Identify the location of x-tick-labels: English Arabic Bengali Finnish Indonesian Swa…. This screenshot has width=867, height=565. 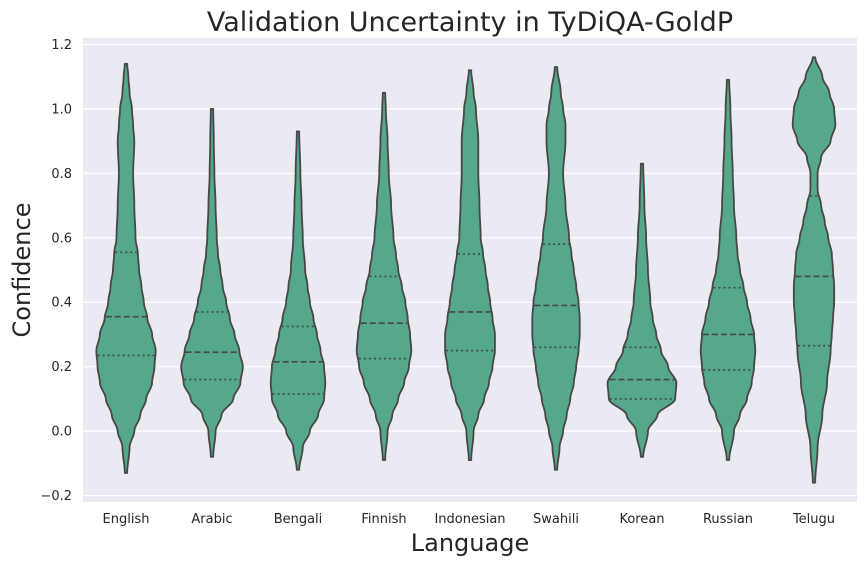
(469, 519).